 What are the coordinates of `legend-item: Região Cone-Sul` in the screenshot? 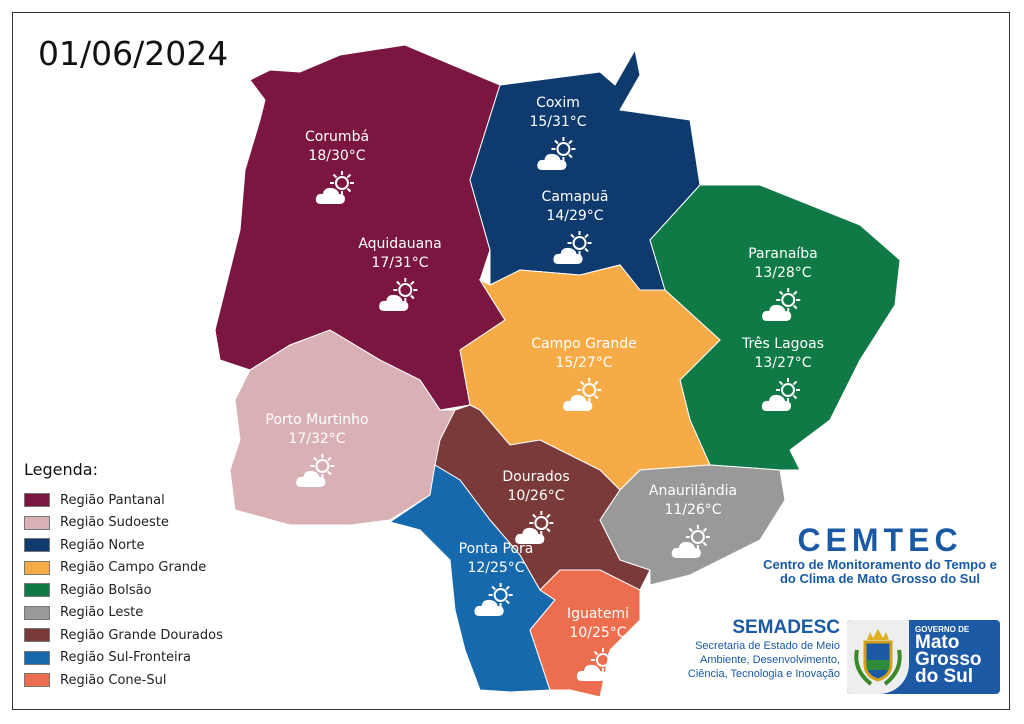 It's located at (123, 680).